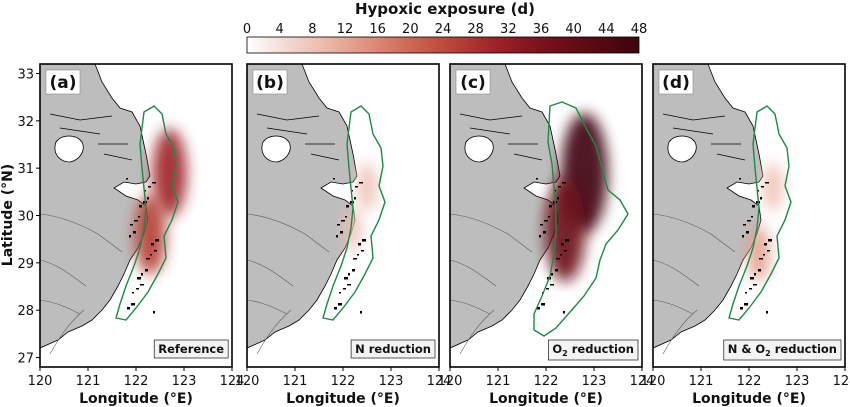 The height and width of the screenshot is (407, 850). What do you see at coordinates (25, 74) in the screenshot?
I see `y-tick-label: 33` at bounding box center [25, 74].